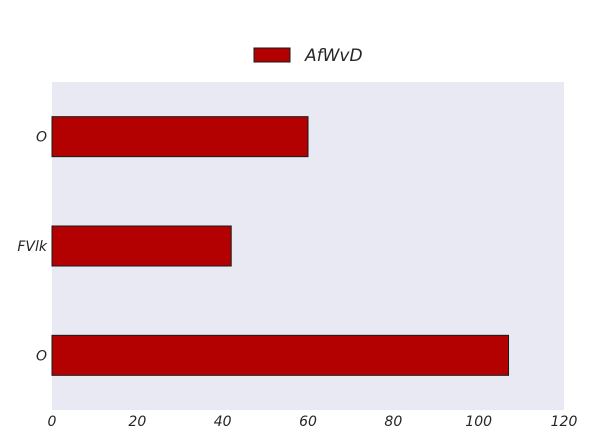  What do you see at coordinates (333, 56) in the screenshot?
I see `legend-label: AfWvD` at bounding box center [333, 56].